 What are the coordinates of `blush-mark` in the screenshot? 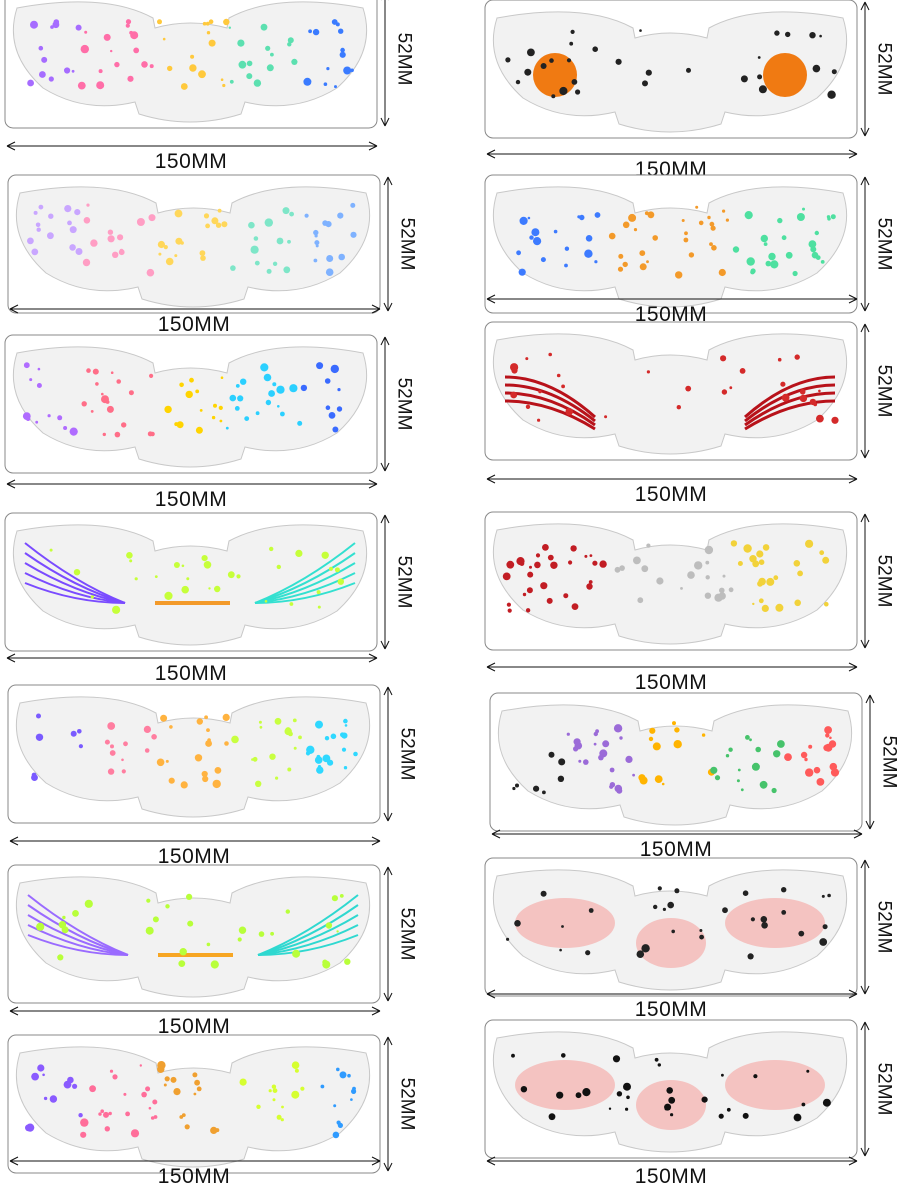 It's located at (775, 1085).